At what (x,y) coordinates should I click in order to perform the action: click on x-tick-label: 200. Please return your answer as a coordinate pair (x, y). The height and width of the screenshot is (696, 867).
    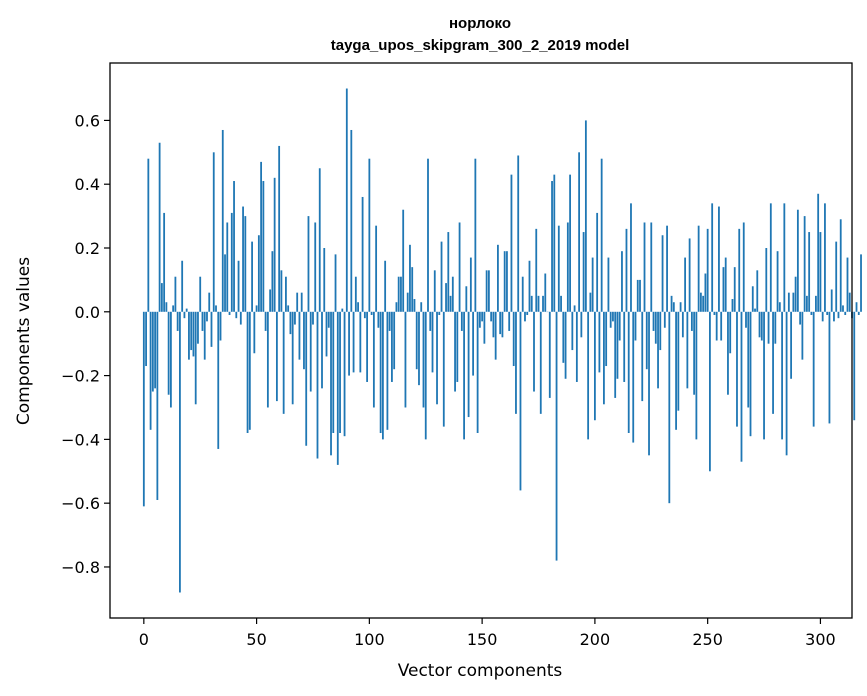
    Looking at the image, I should click on (595, 639).